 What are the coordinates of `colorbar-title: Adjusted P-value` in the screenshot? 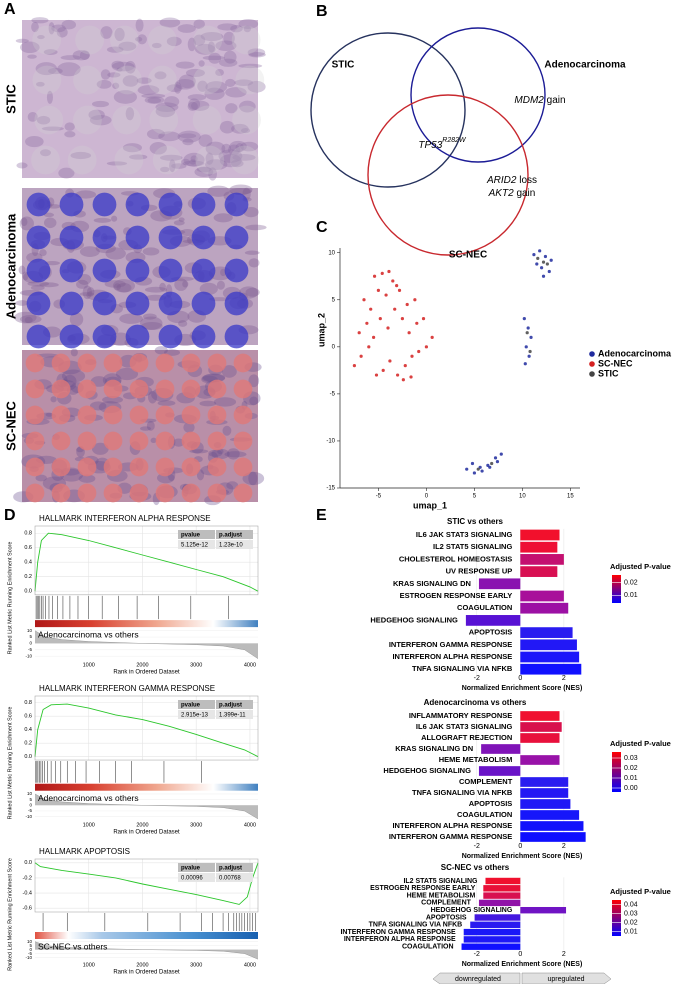 It's located at (640, 743).